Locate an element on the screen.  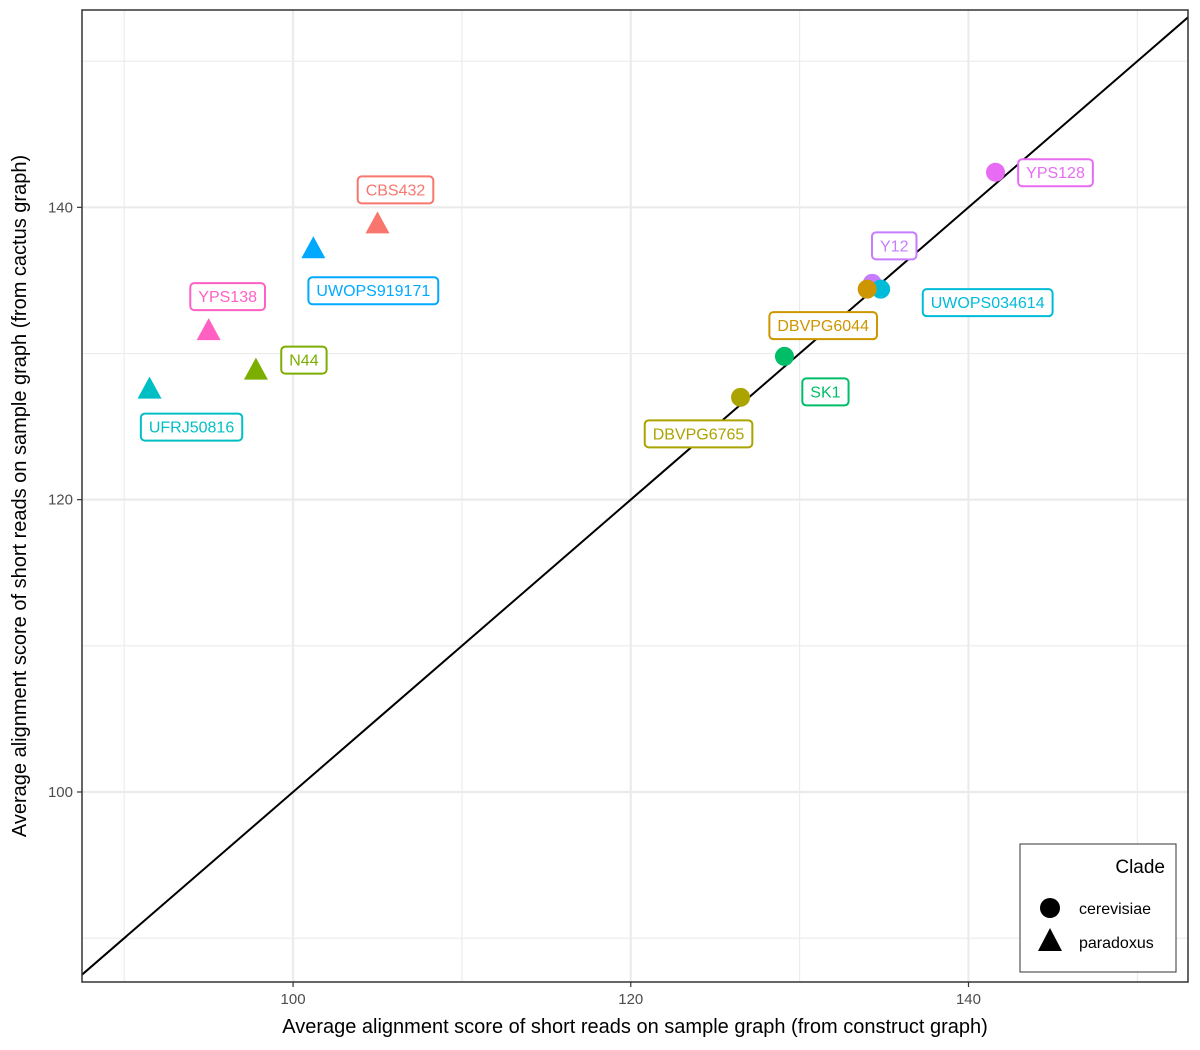
point-label-text: CBS432 is located at coordinates (396, 190).